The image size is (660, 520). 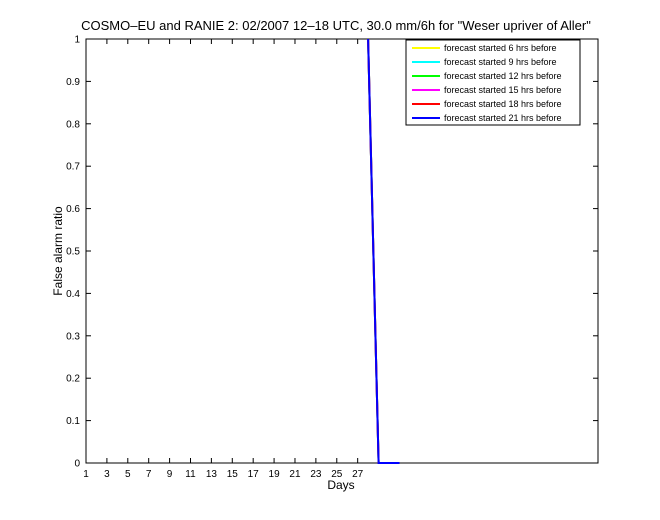 What do you see at coordinates (500, 62) in the screenshot?
I see `legend-entry: forecast started 9 hrs before` at bounding box center [500, 62].